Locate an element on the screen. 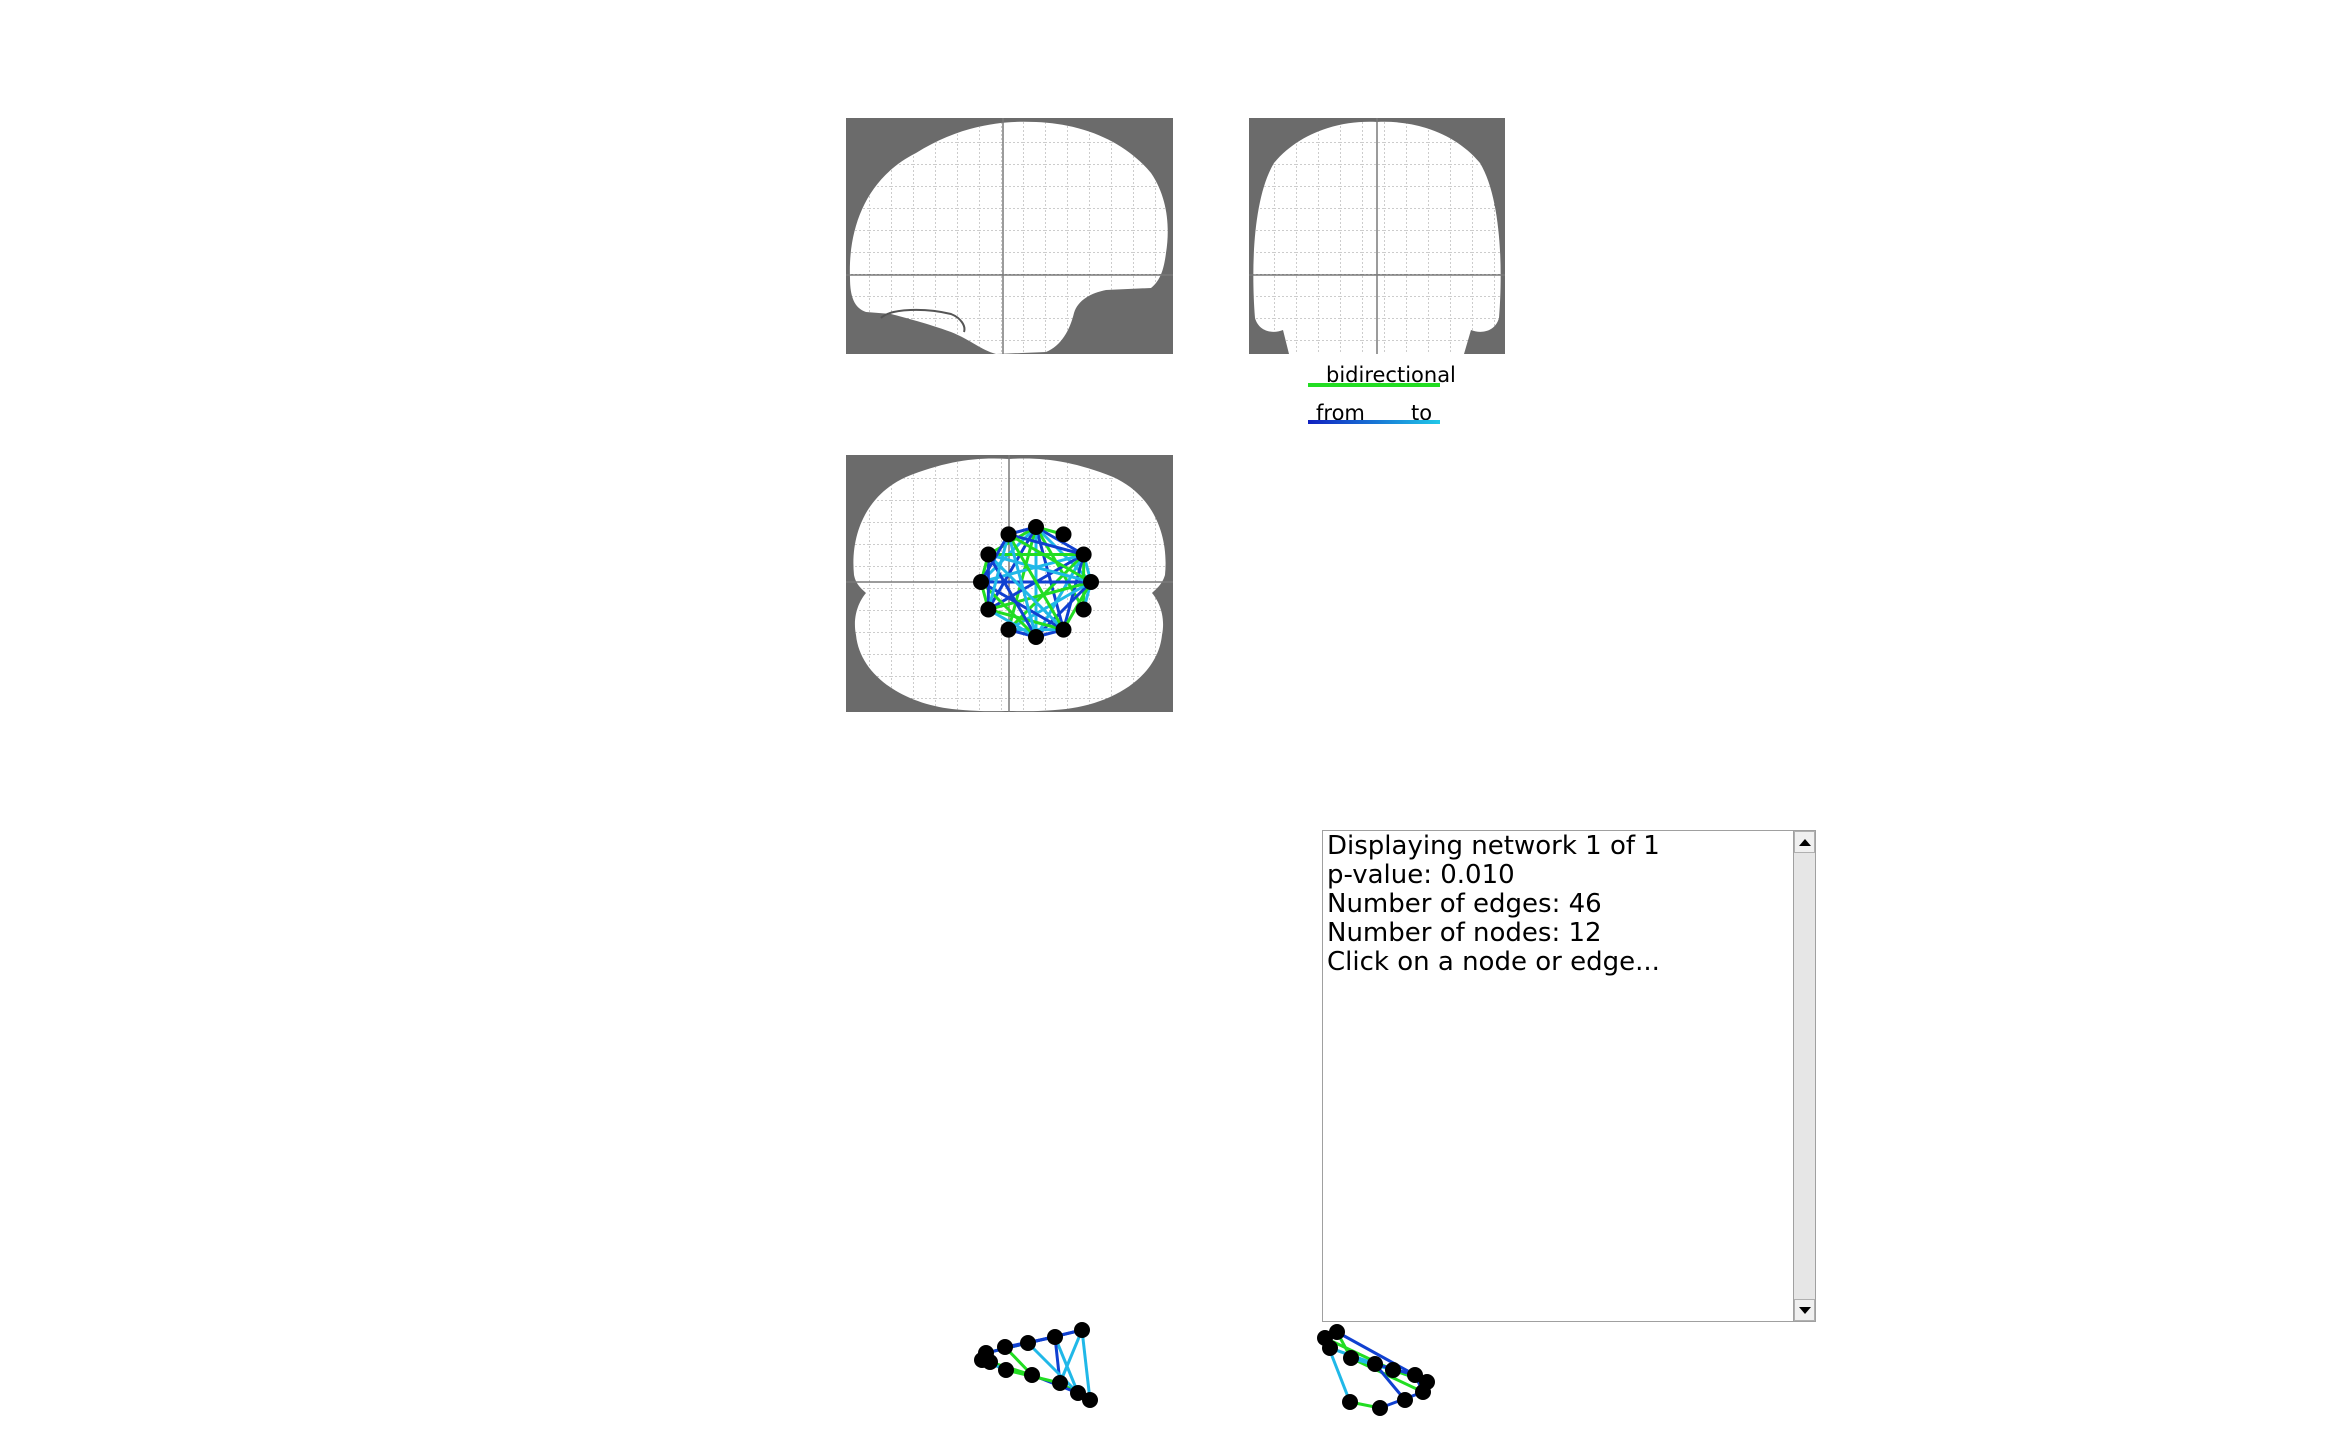  arrow-down-icon is located at coordinates (1804, 1310).